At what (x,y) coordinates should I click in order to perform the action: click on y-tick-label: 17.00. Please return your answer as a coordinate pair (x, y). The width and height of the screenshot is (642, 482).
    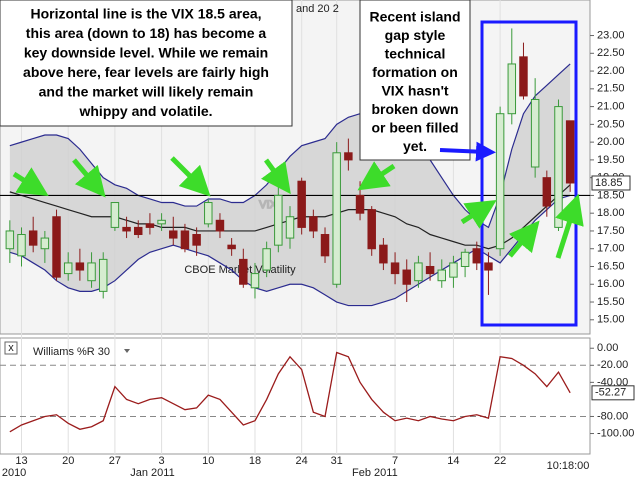
    Looking at the image, I should click on (611, 249).